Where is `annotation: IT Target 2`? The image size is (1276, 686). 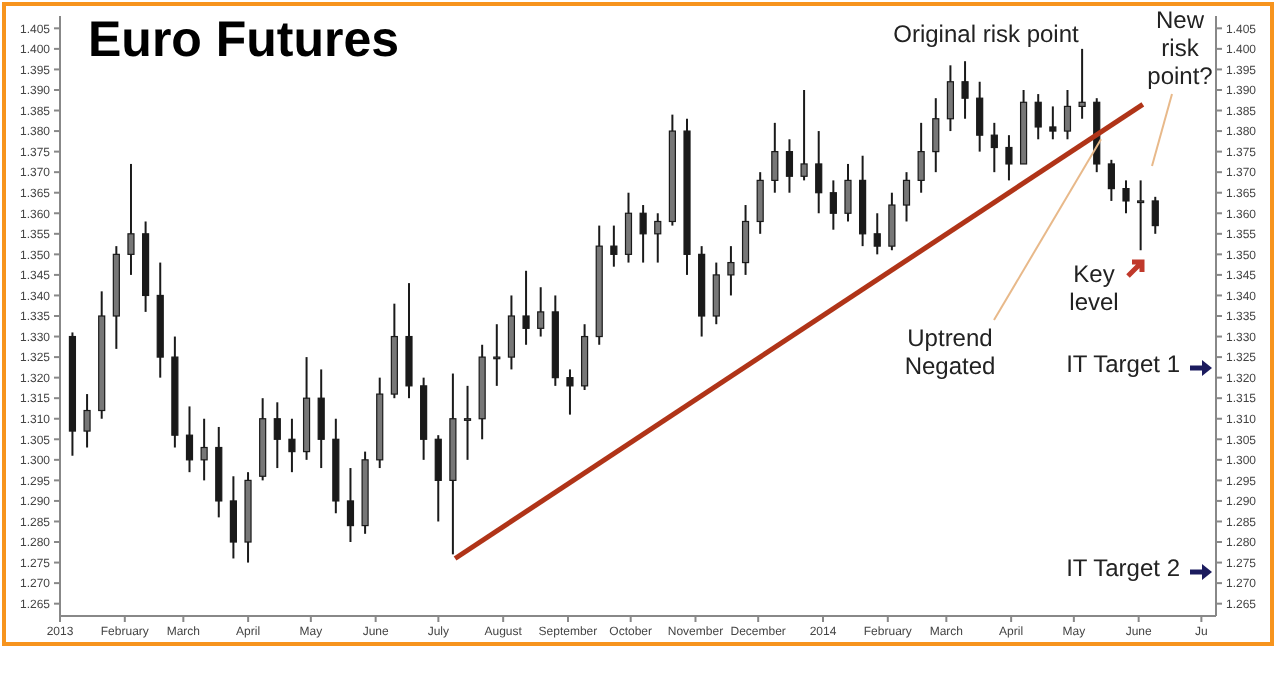 annotation: IT Target 2 is located at coordinates (1122, 568).